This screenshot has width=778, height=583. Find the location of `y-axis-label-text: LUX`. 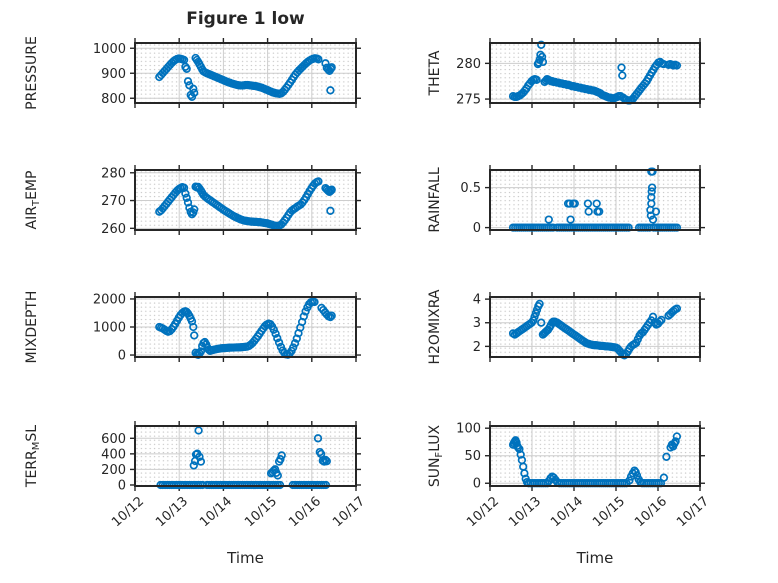

y-axis-label-text: LUX is located at coordinates (435, 438).